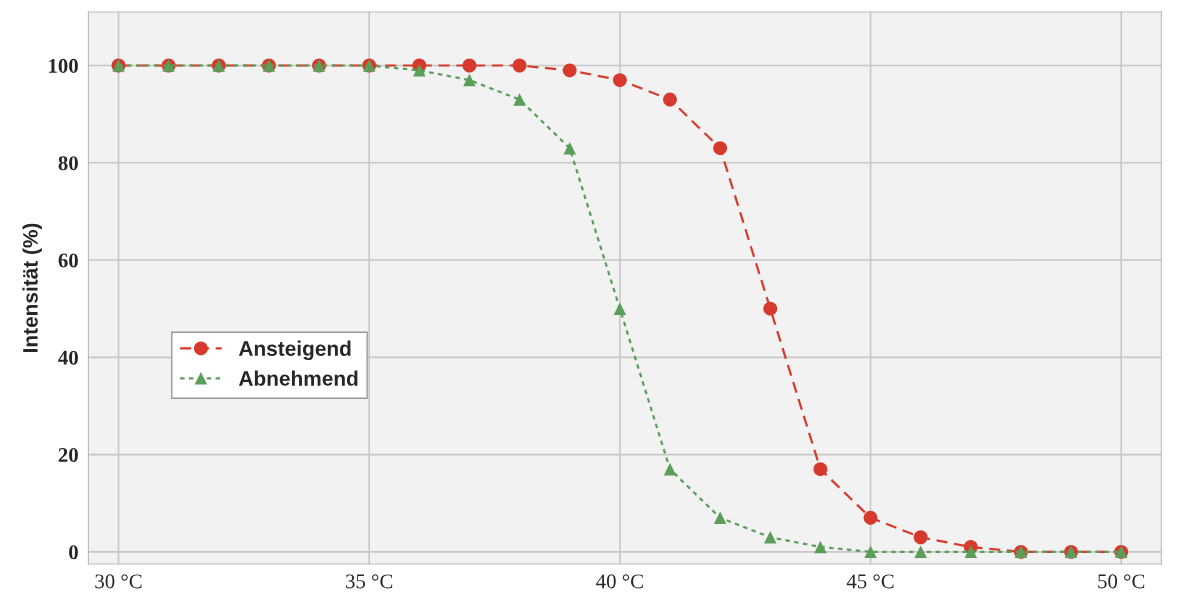 The width and height of the screenshot is (1179, 600). What do you see at coordinates (298, 378) in the screenshot?
I see `legend-label: Abnehmend` at bounding box center [298, 378].